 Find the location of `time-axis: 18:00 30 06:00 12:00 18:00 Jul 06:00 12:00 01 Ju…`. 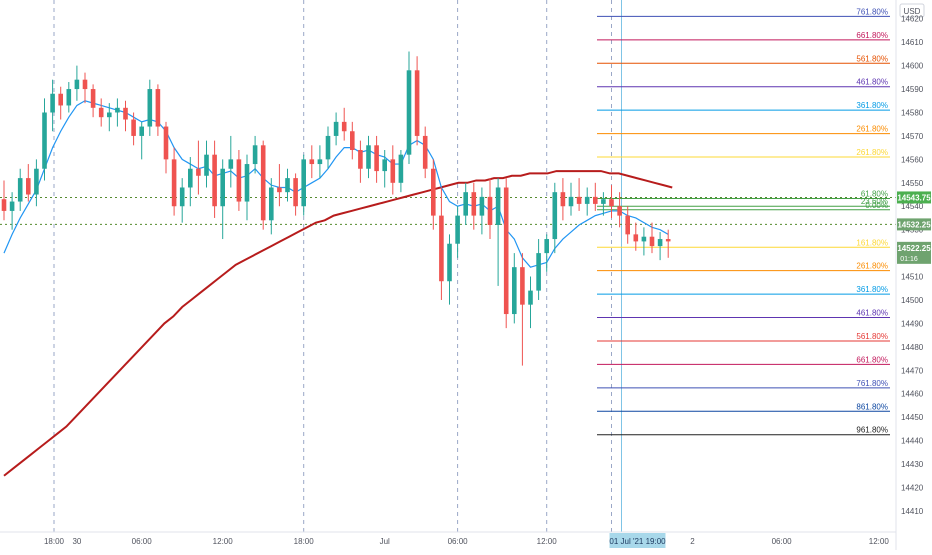

time-axis: 18:00 30 06:00 12:00 18:00 Jul 06:00 12:00 01 Ju… is located at coordinates (466, 539).